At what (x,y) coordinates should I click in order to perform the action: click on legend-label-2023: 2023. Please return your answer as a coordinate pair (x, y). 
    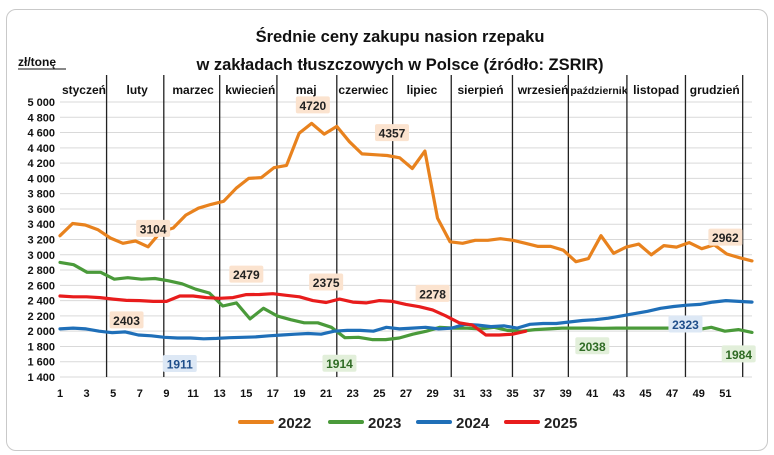
    Looking at the image, I should click on (384, 423).